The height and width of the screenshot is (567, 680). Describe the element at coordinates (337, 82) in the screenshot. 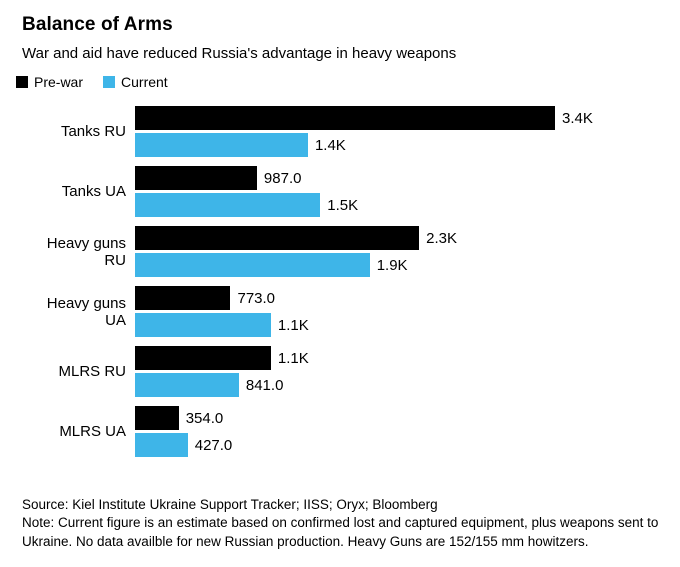

I see `legend: Pre-war Current` at that location.